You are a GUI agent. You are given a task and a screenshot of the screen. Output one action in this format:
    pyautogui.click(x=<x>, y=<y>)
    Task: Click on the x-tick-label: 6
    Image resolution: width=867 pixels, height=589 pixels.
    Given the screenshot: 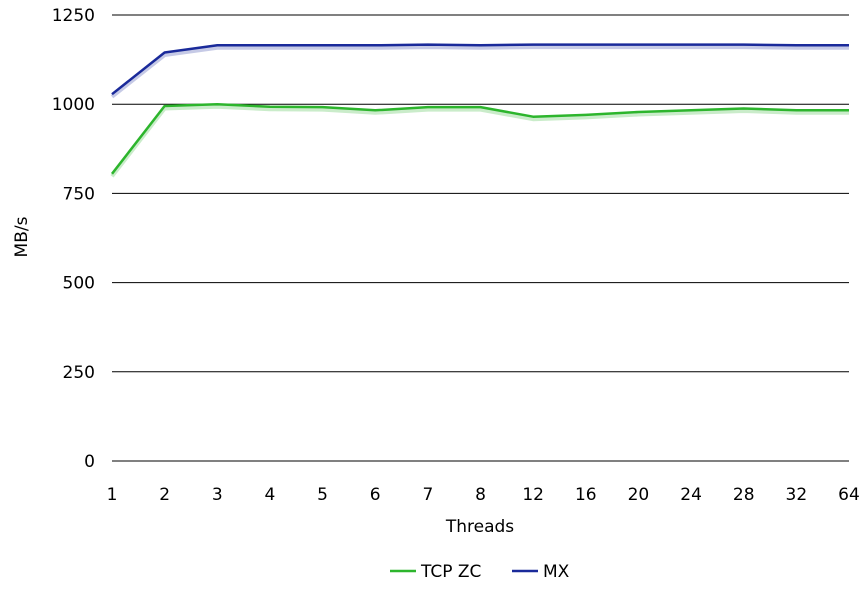 What is the action you would take?
    pyautogui.click(x=375, y=495)
    